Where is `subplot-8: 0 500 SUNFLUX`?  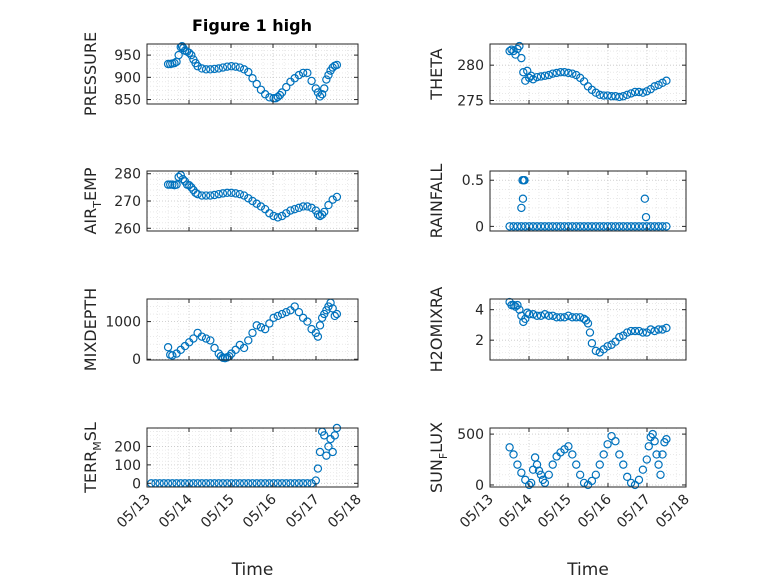
subplot-8: 0 500 SUNFLUX is located at coordinates (557, 458).